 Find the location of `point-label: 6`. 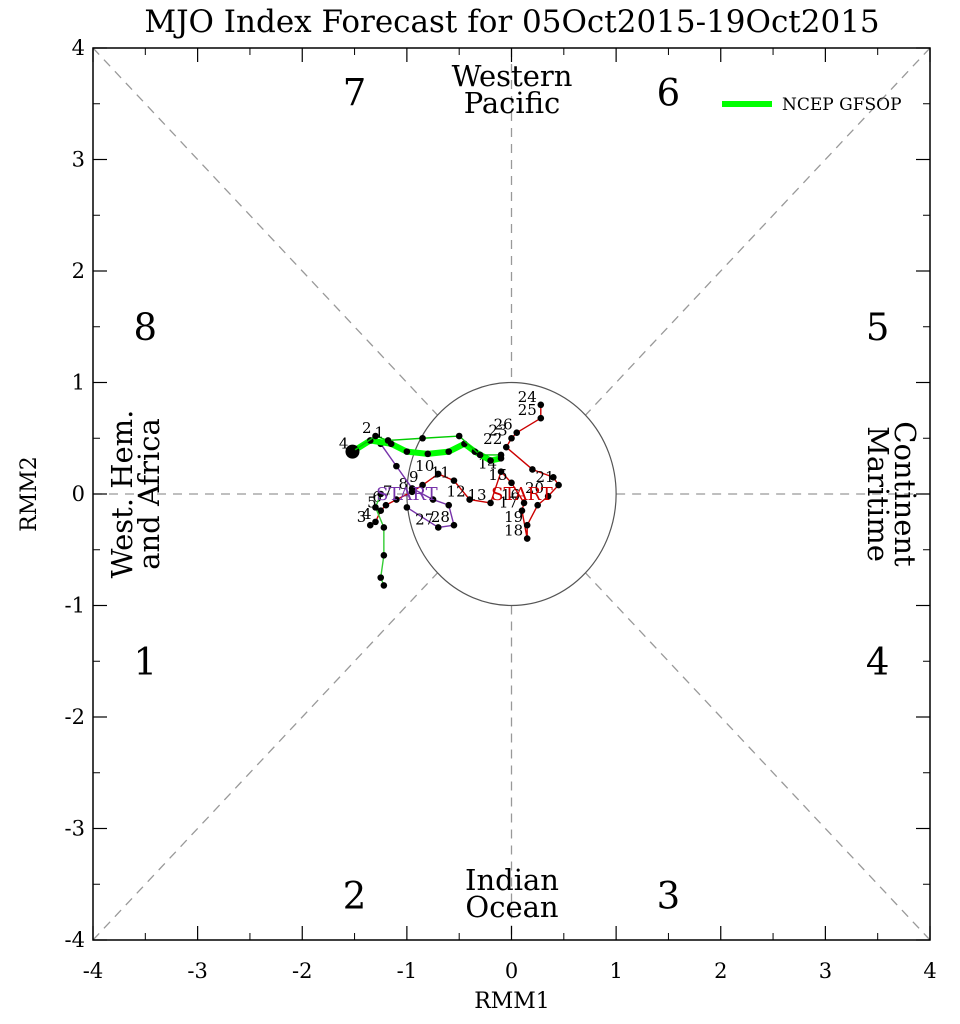

point-label: 6 is located at coordinates (377, 497).